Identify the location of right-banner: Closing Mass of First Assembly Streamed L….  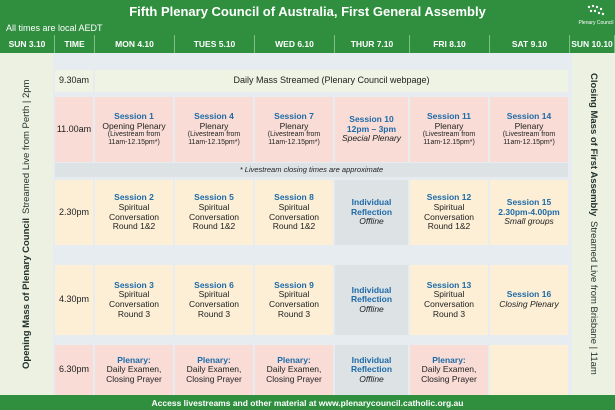
(593, 224).